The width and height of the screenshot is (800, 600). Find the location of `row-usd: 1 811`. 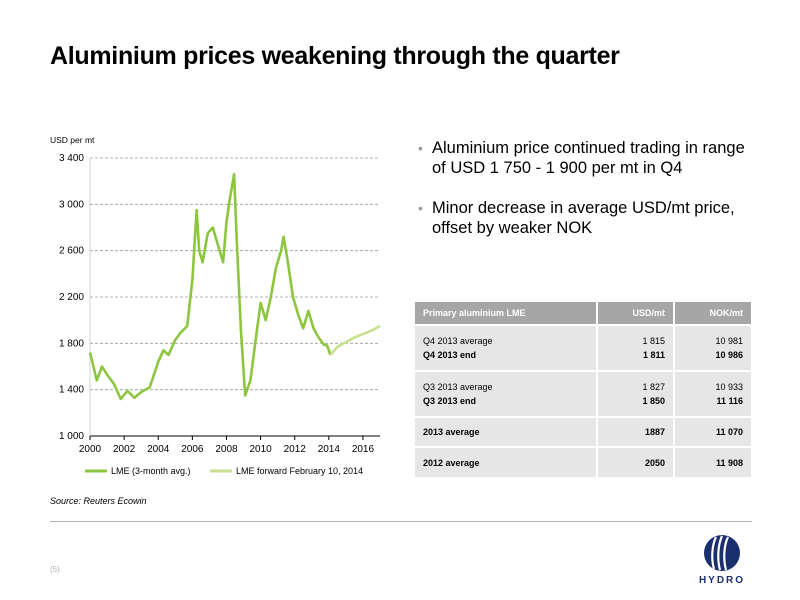

row-usd: 1 811 is located at coordinates (654, 355).